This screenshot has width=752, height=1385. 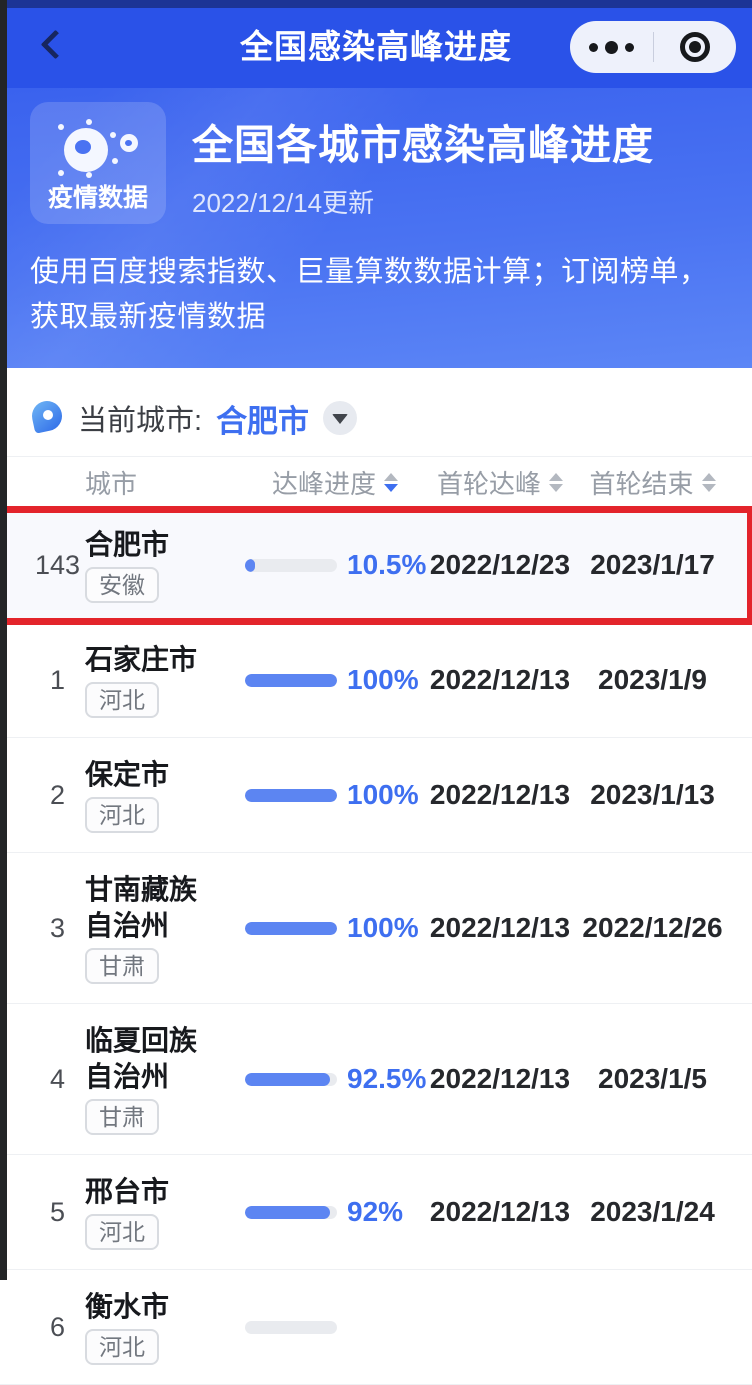 I want to click on row-rank: 143, so click(x=57, y=564).